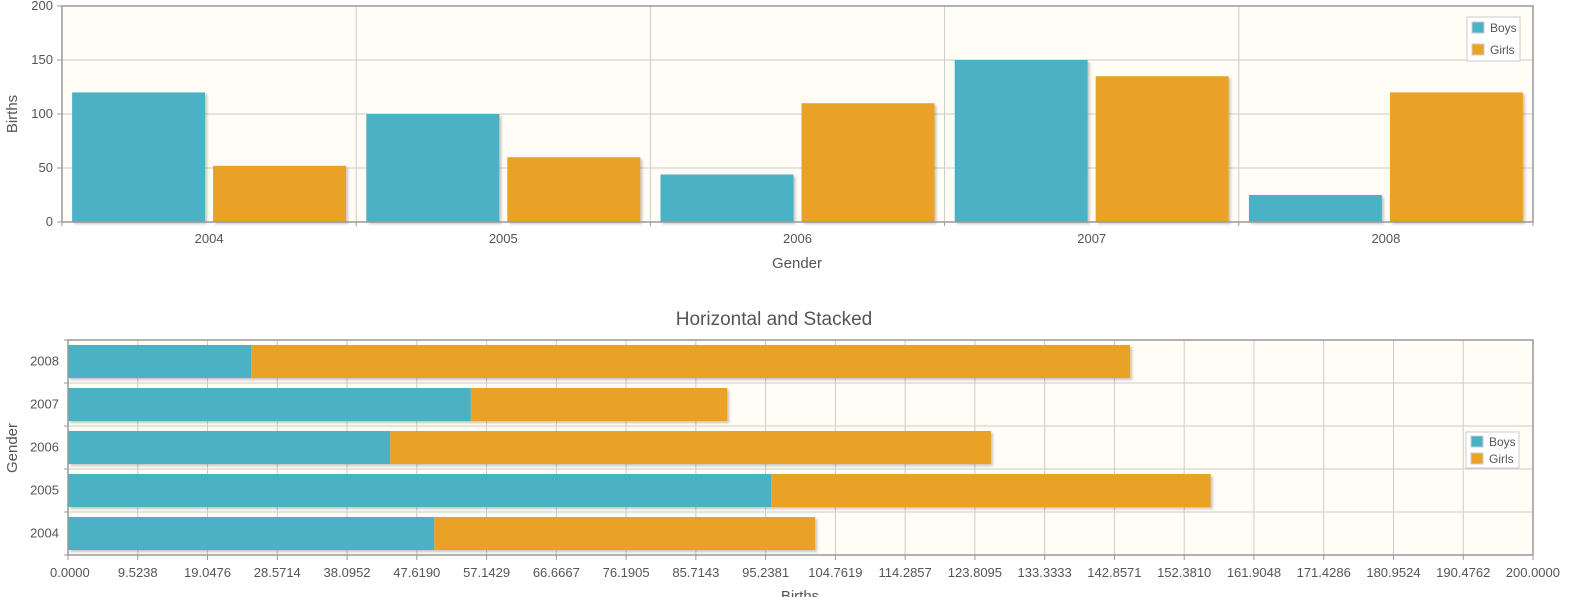  I want to click on chart1-y-tick-label: 0, so click(49, 221).